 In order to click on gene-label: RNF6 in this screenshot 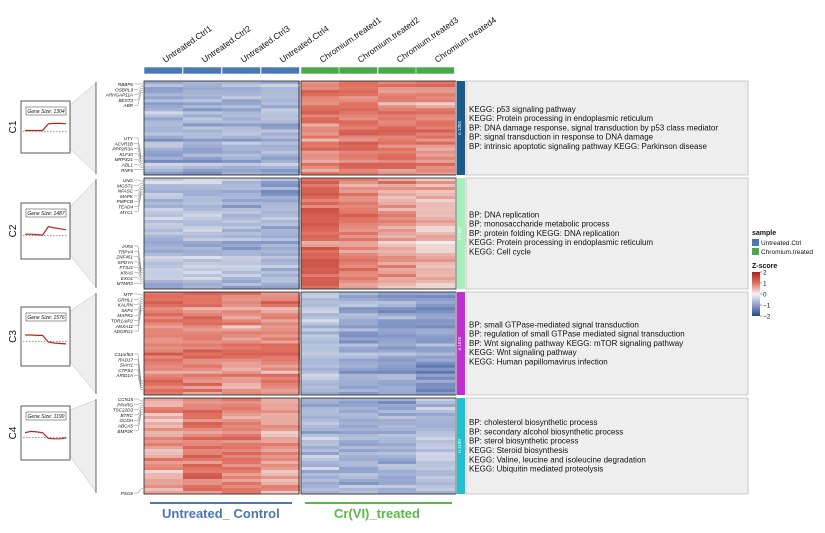, I will do `click(127, 170)`.